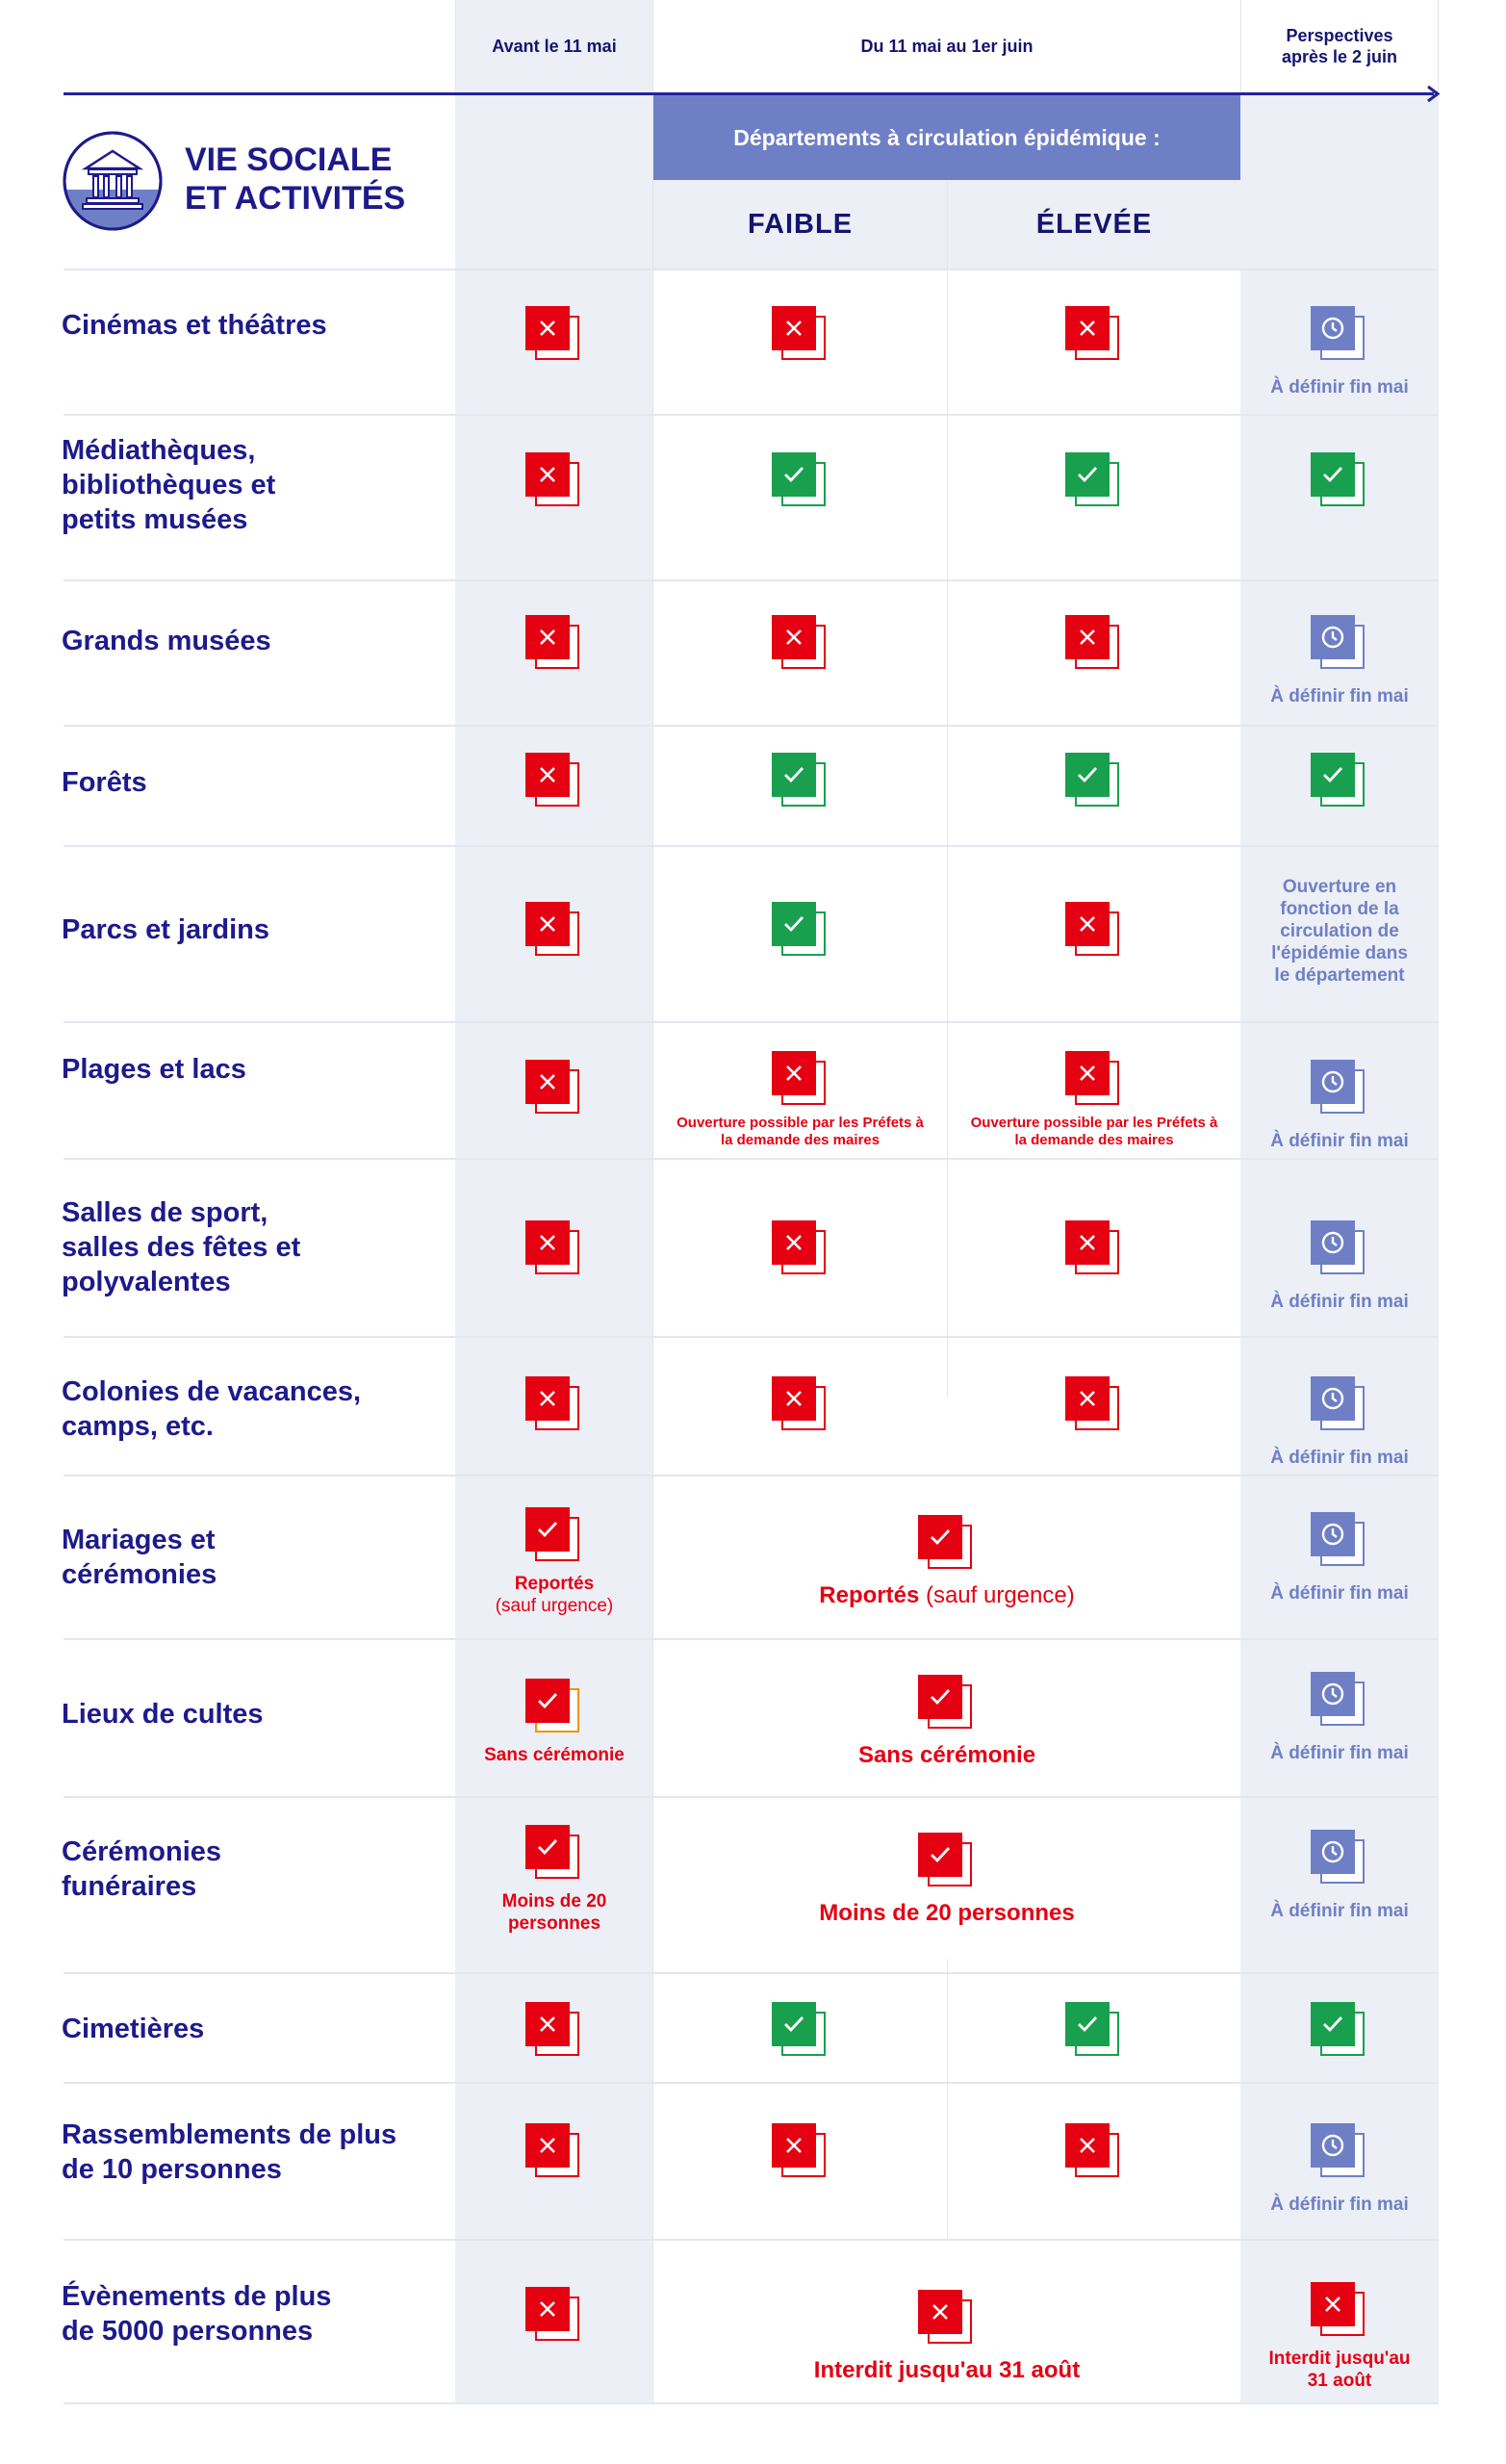  What do you see at coordinates (139, 1557) in the screenshot?
I see `row-label: Mariages et cérémonies` at bounding box center [139, 1557].